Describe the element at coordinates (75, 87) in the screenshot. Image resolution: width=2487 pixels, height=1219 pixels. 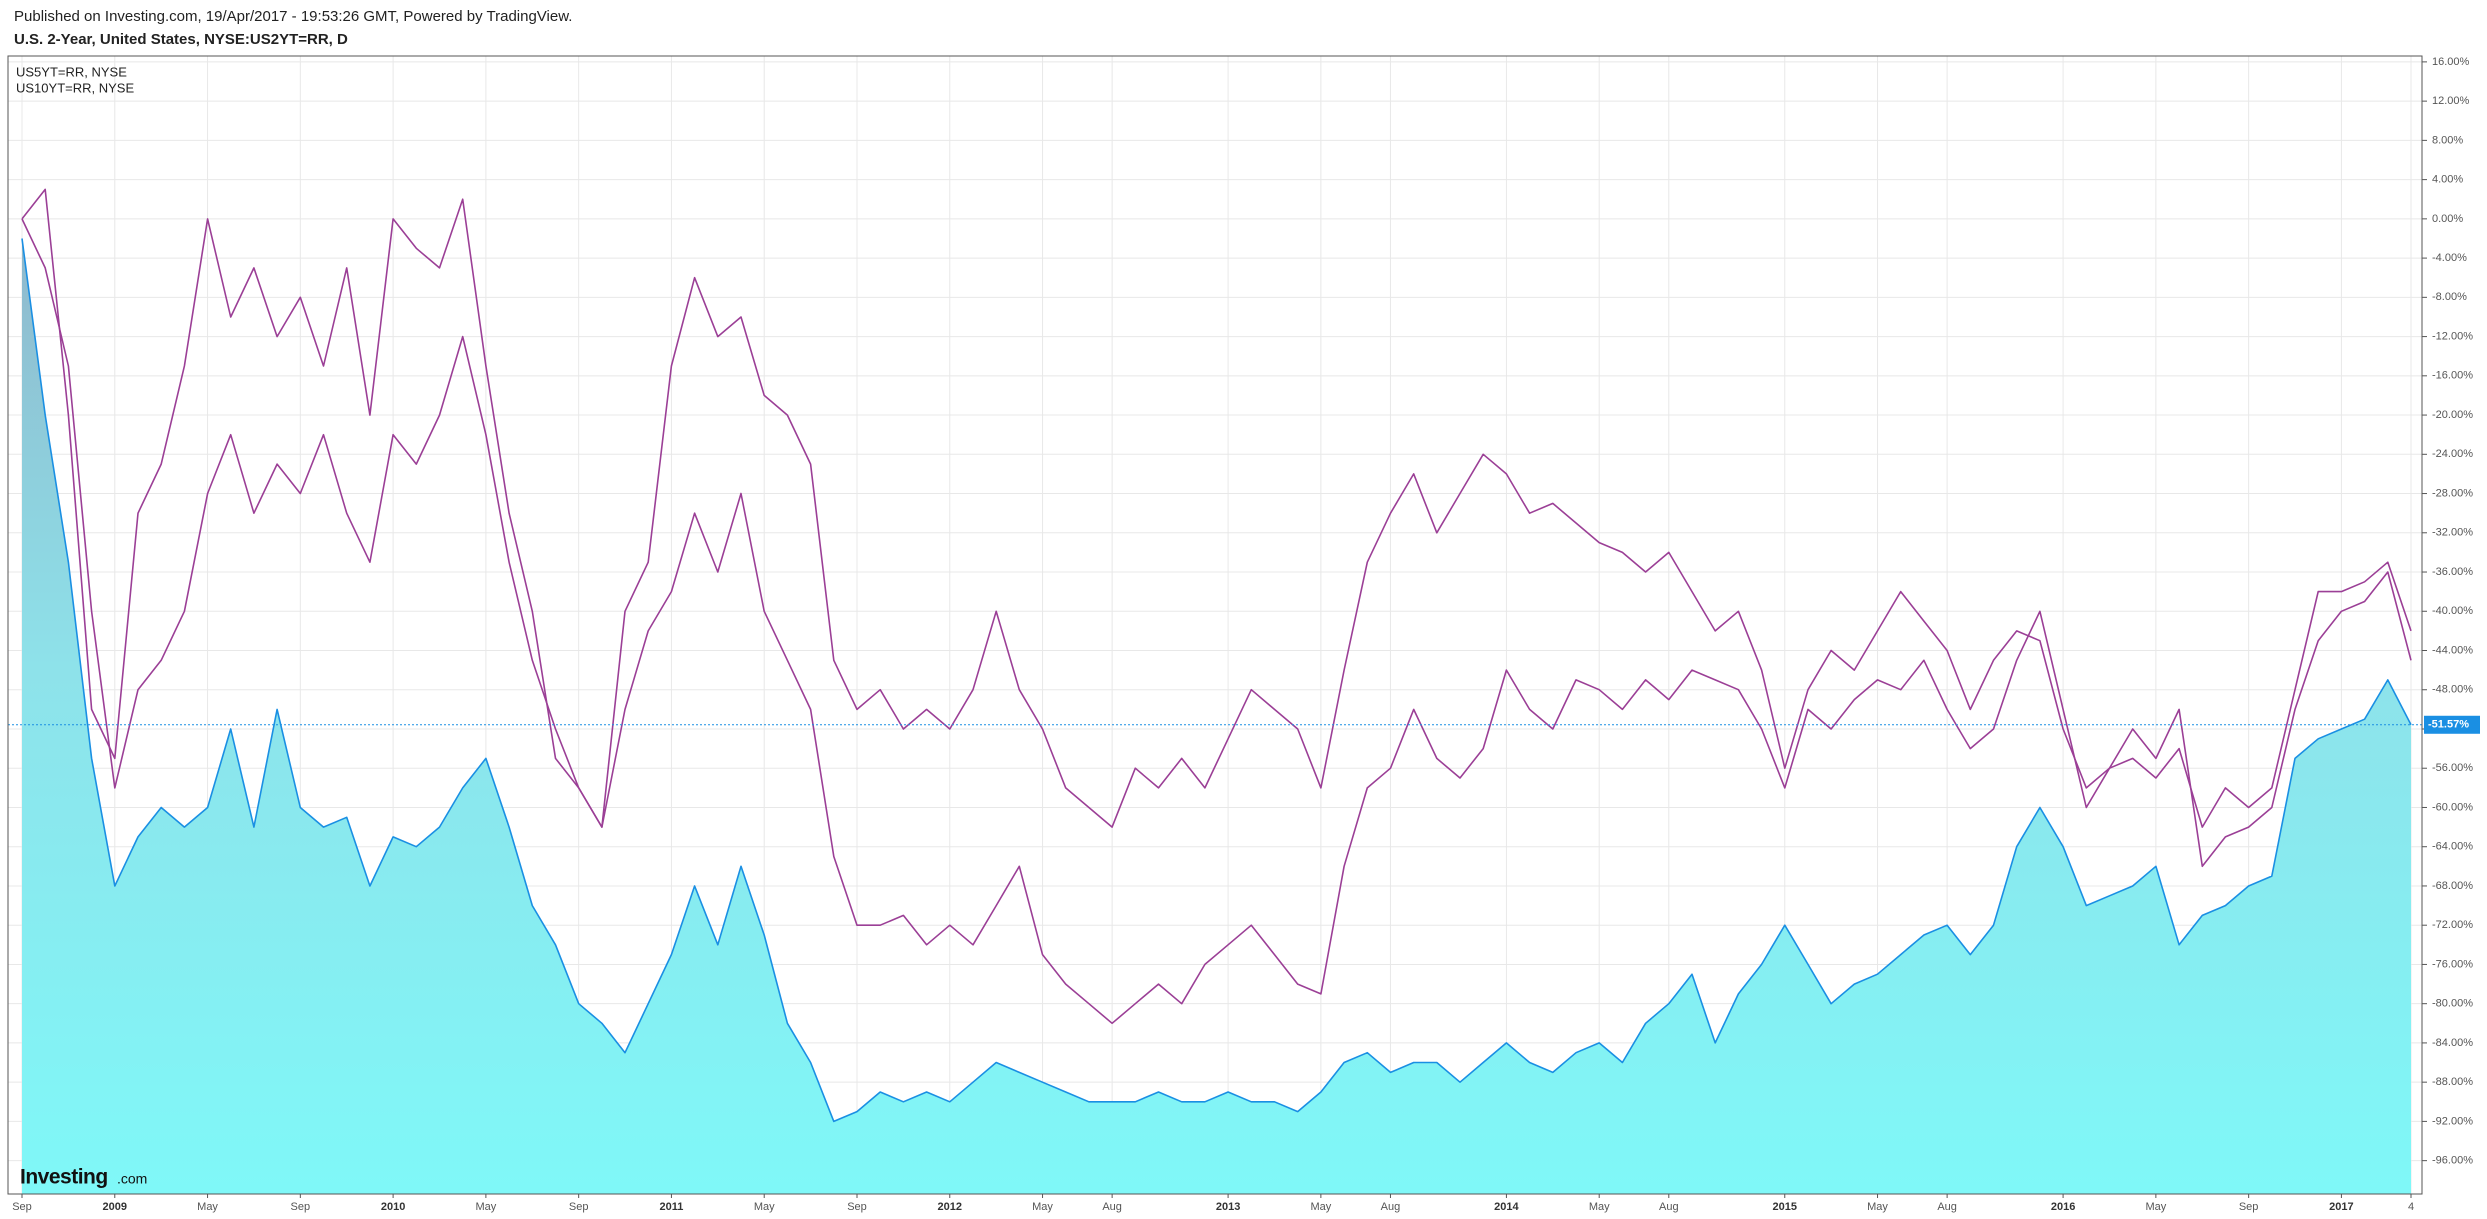
I see `legend-entry: US10YT=RR, NYSE` at that location.